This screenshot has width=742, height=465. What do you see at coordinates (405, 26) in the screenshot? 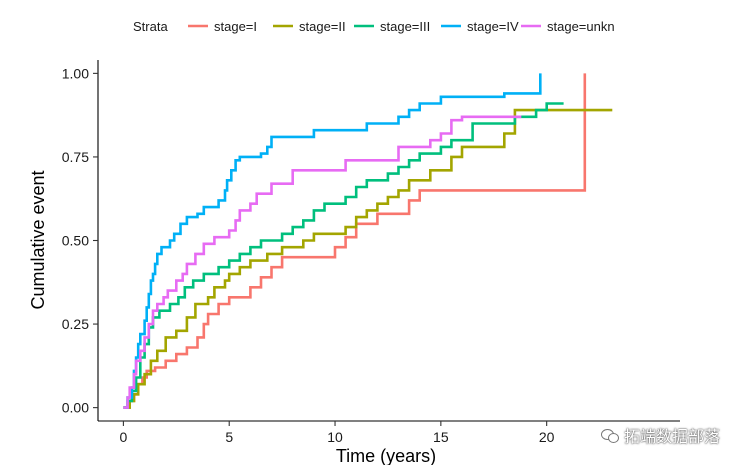
I see `legend-label: stage=III` at bounding box center [405, 26].